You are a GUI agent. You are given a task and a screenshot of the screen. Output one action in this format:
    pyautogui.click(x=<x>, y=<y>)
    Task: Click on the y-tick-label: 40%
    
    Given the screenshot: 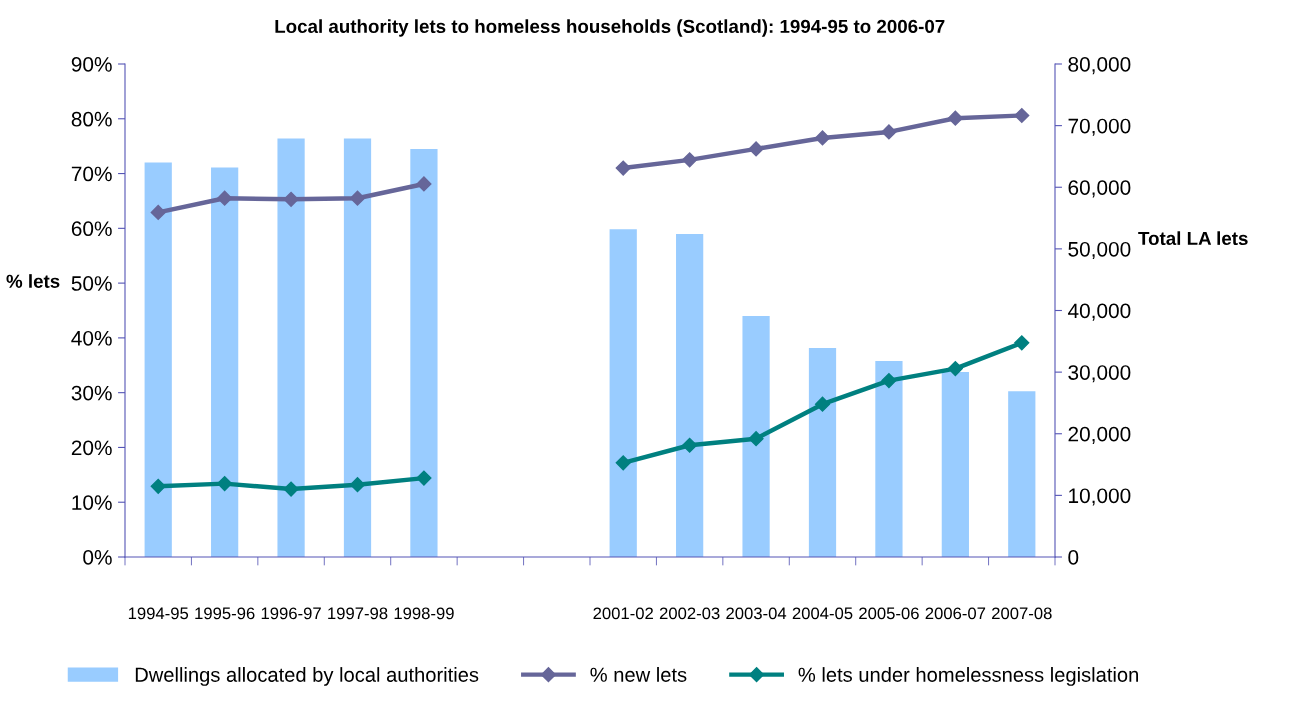 What is the action you would take?
    pyautogui.click(x=91, y=338)
    